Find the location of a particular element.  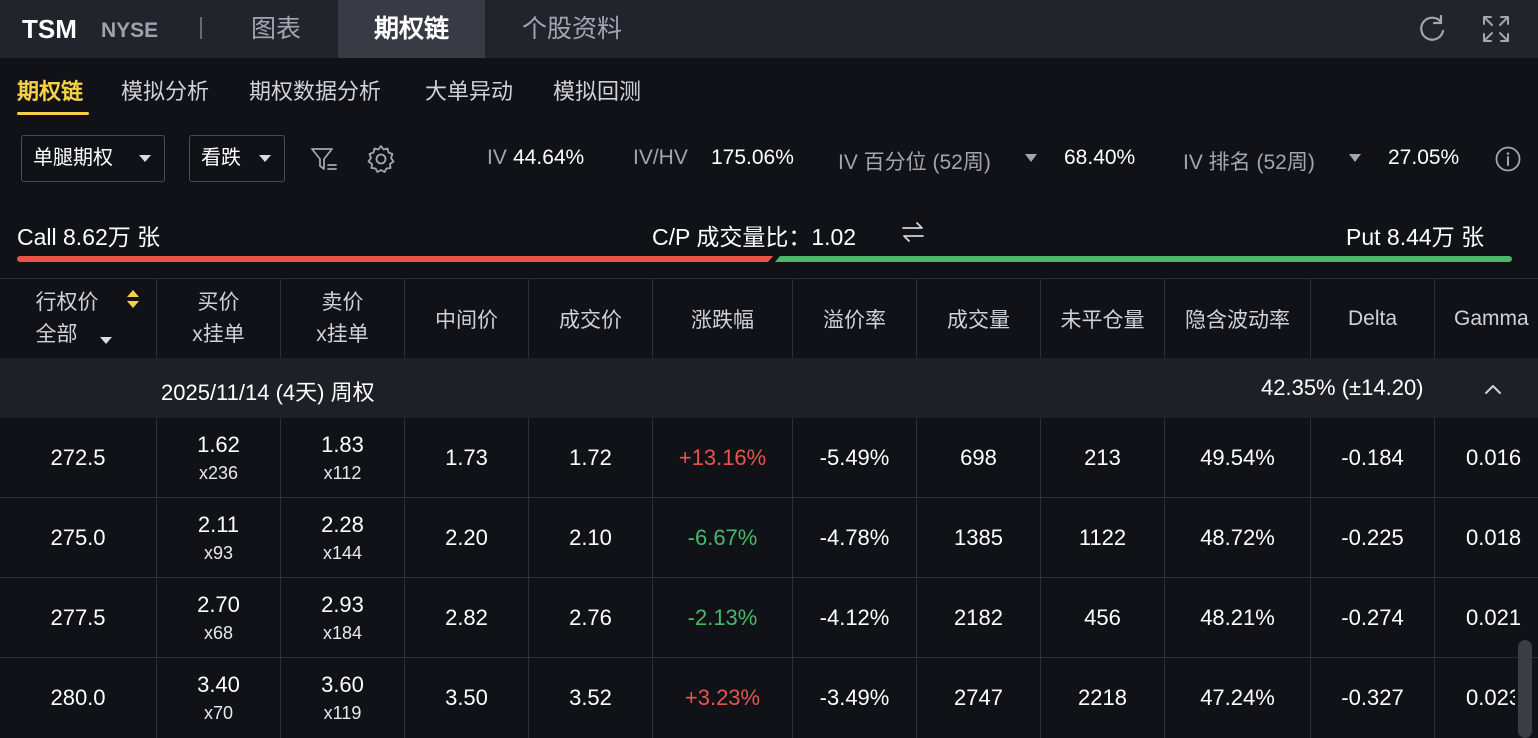

bid-price: 2.70 is located at coordinates (218, 604).